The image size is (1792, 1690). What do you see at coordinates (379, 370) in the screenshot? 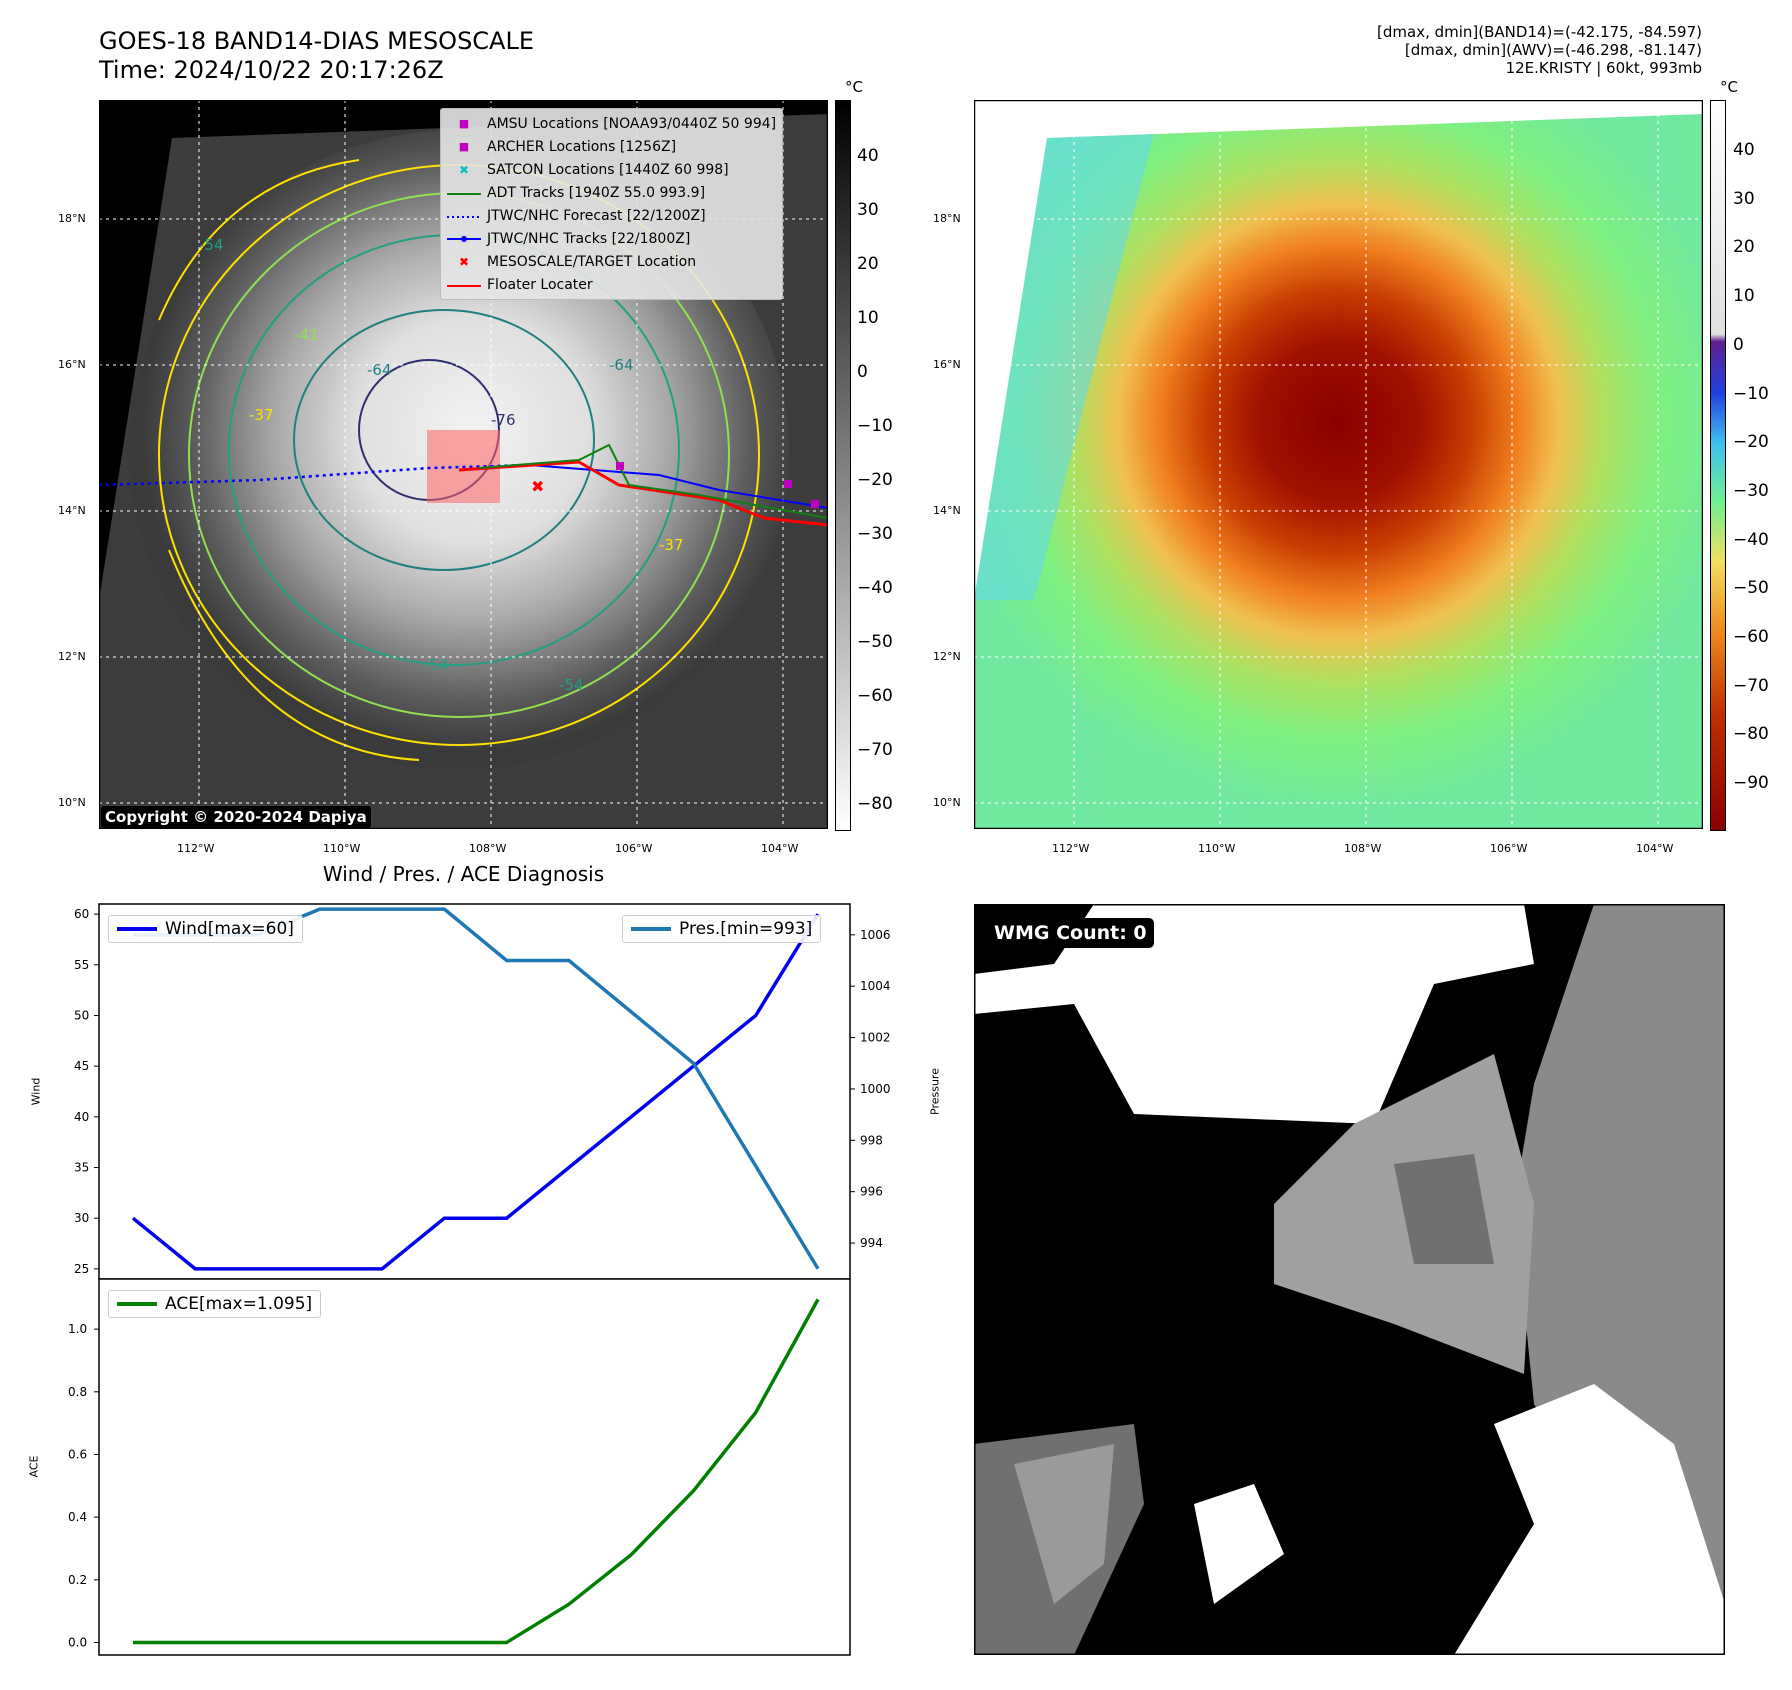
I see `contour-label: -64` at bounding box center [379, 370].